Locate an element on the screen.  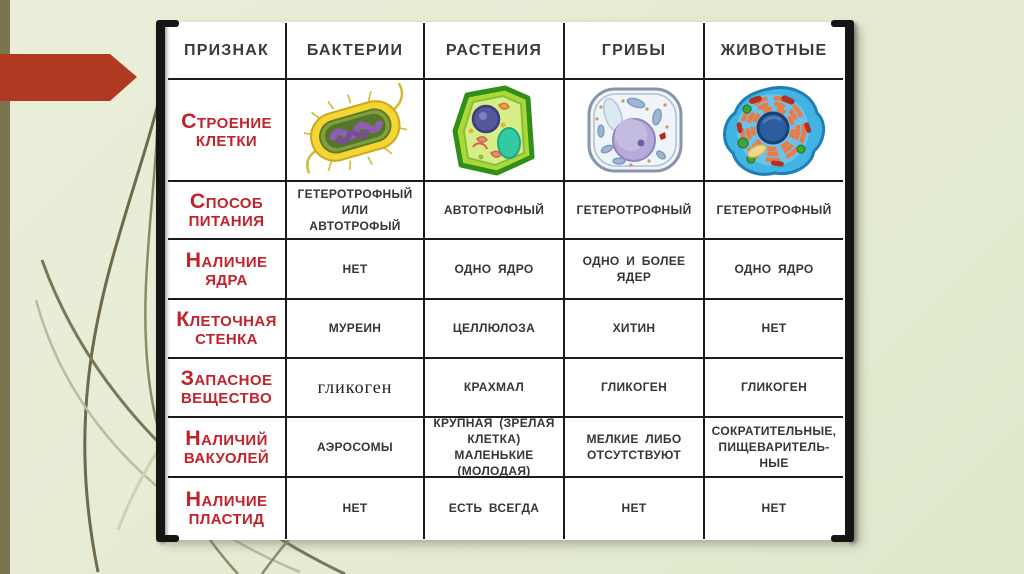
table-cell: ЦЕЛЛЮЛОЗА is located at coordinates (495, 329).